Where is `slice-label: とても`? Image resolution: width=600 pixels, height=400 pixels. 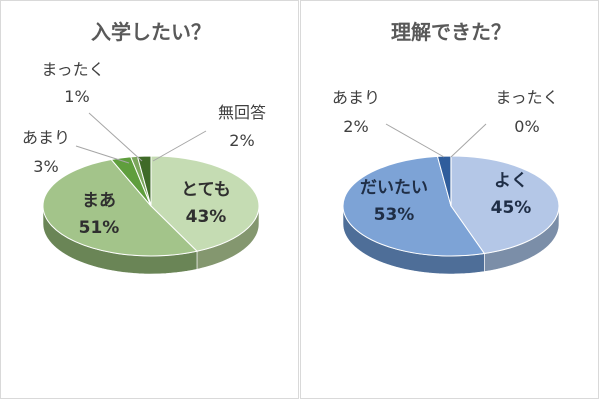 slice-label: とても is located at coordinates (206, 190).